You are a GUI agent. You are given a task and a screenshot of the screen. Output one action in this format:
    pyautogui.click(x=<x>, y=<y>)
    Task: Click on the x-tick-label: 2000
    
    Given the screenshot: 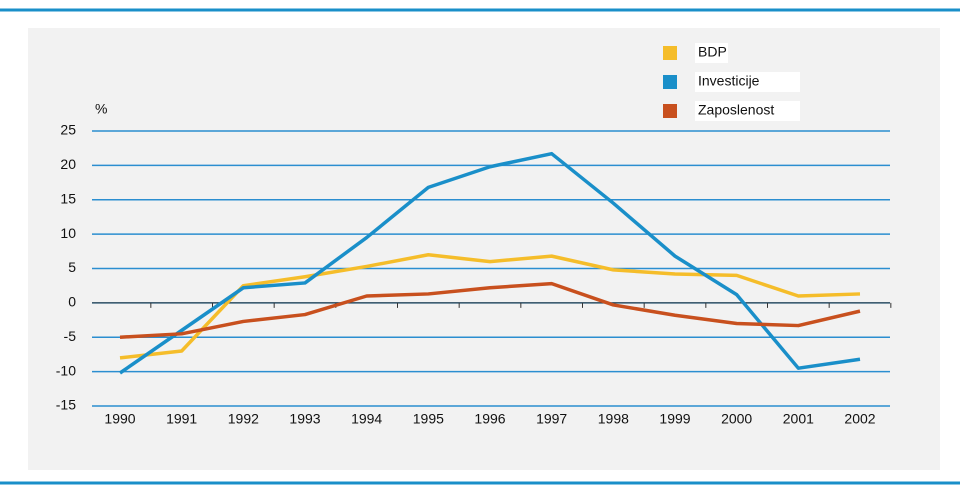 What is the action you would take?
    pyautogui.click(x=736, y=419)
    